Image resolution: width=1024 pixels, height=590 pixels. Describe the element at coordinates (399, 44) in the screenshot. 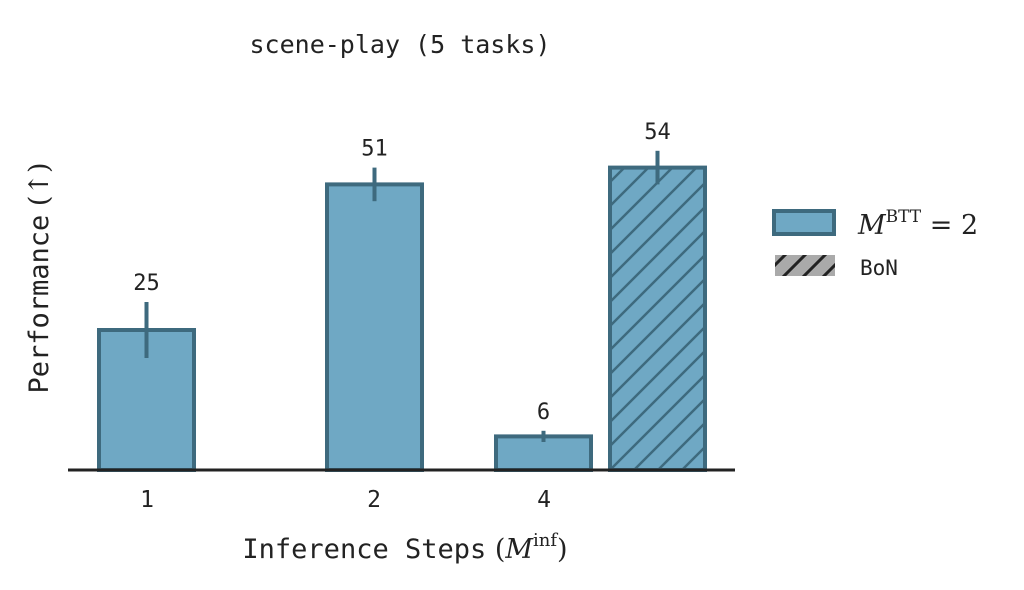

I see `chart-title: scene-play (5 tasks)` at that location.